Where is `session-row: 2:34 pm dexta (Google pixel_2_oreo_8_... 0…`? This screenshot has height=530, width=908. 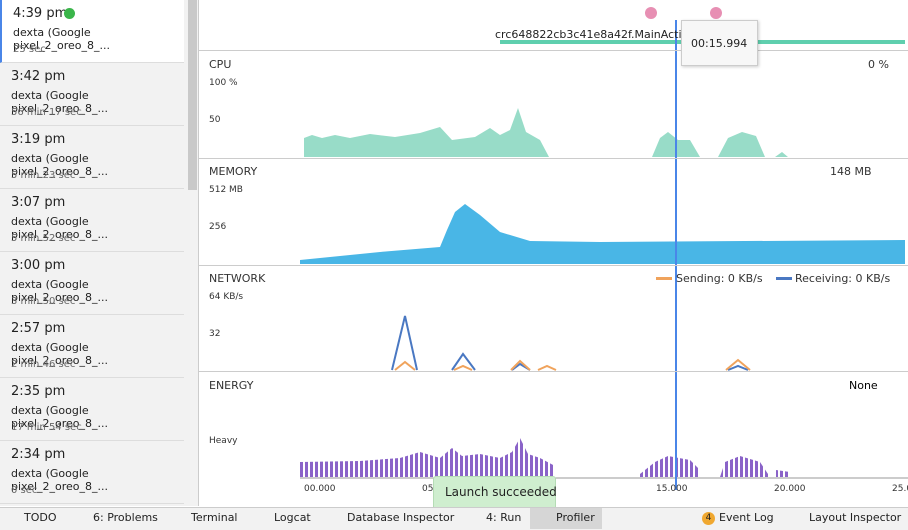
session-row: 2:34 pm dexta (Google pixel_2_oreo_8_... 0… is located at coordinates (92, 472).